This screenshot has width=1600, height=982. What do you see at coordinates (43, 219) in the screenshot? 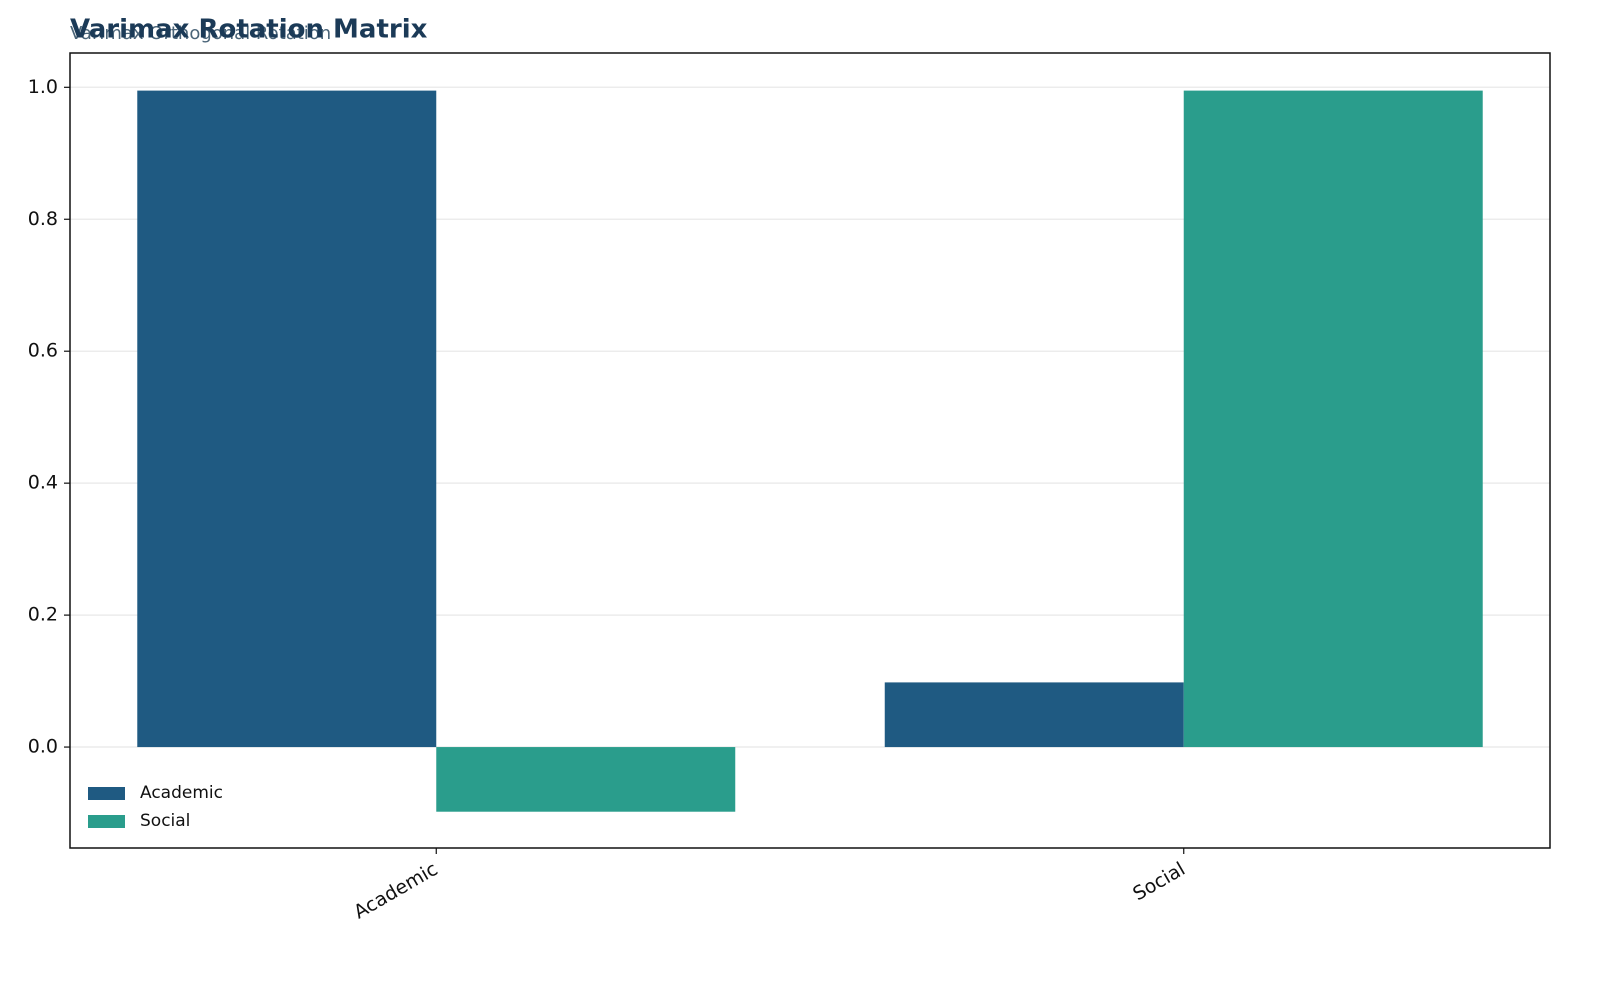
I see `y-tick-label: 0.8` at bounding box center [43, 219].